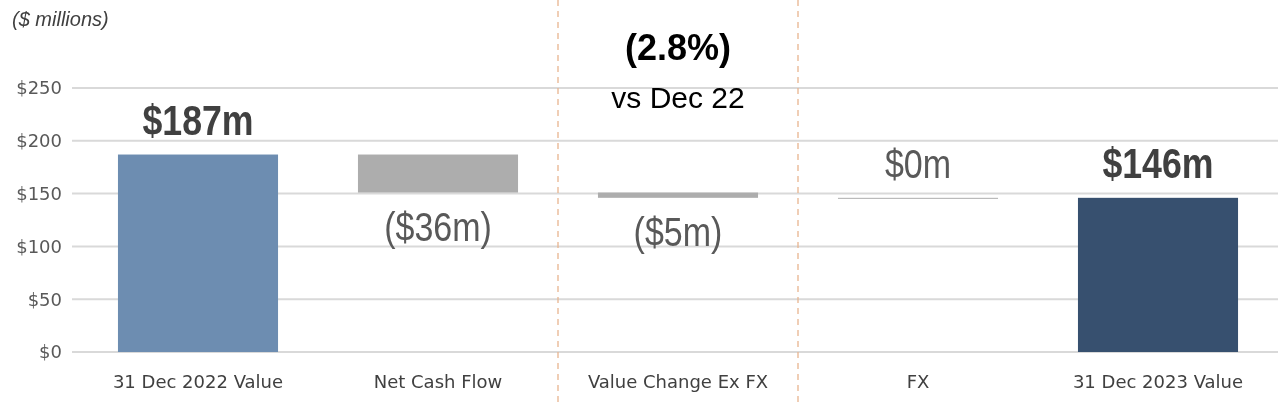 The height and width of the screenshot is (405, 1280). Describe the element at coordinates (918, 381) in the screenshot. I see `x-tick-label: FX` at that location.